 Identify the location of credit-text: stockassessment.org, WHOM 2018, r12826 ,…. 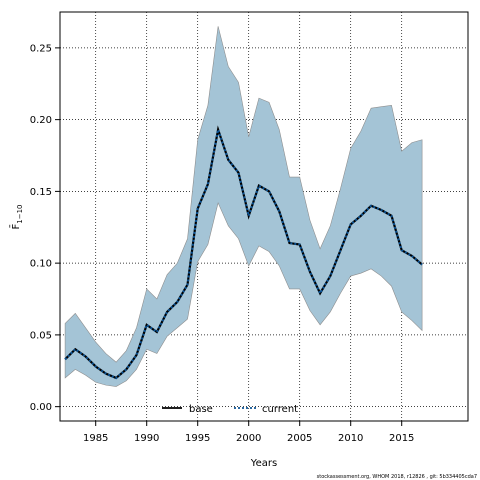
(397, 477).